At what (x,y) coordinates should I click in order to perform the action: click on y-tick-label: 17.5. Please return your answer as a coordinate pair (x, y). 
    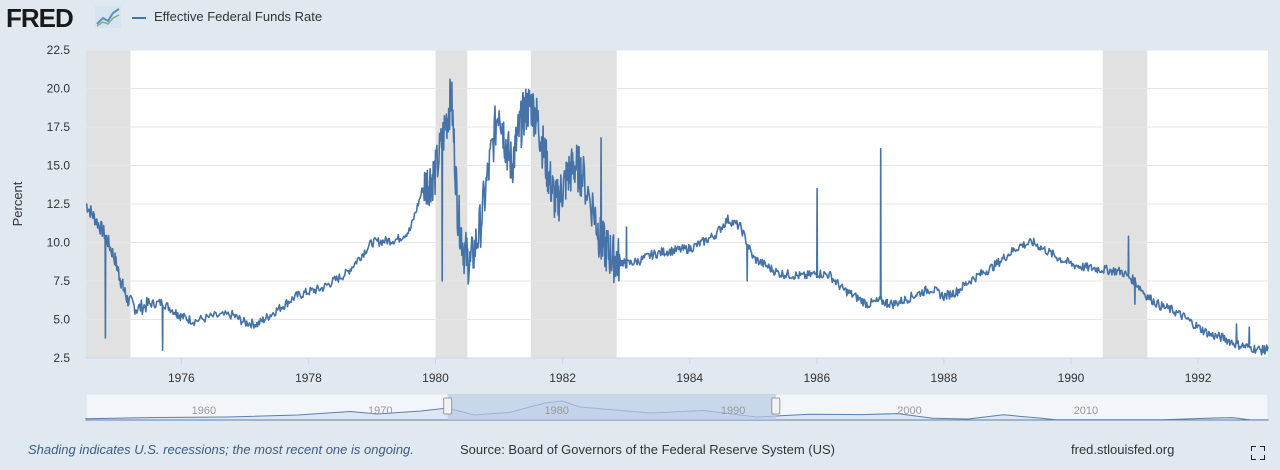
    Looking at the image, I should click on (59, 127).